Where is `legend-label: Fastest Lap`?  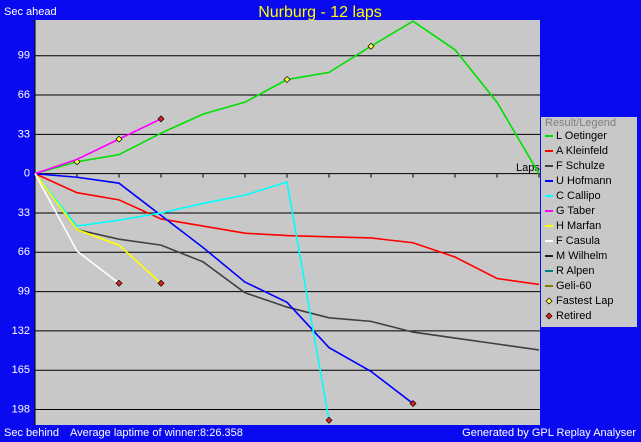
legend-label: Fastest Lap is located at coordinates (584, 301).